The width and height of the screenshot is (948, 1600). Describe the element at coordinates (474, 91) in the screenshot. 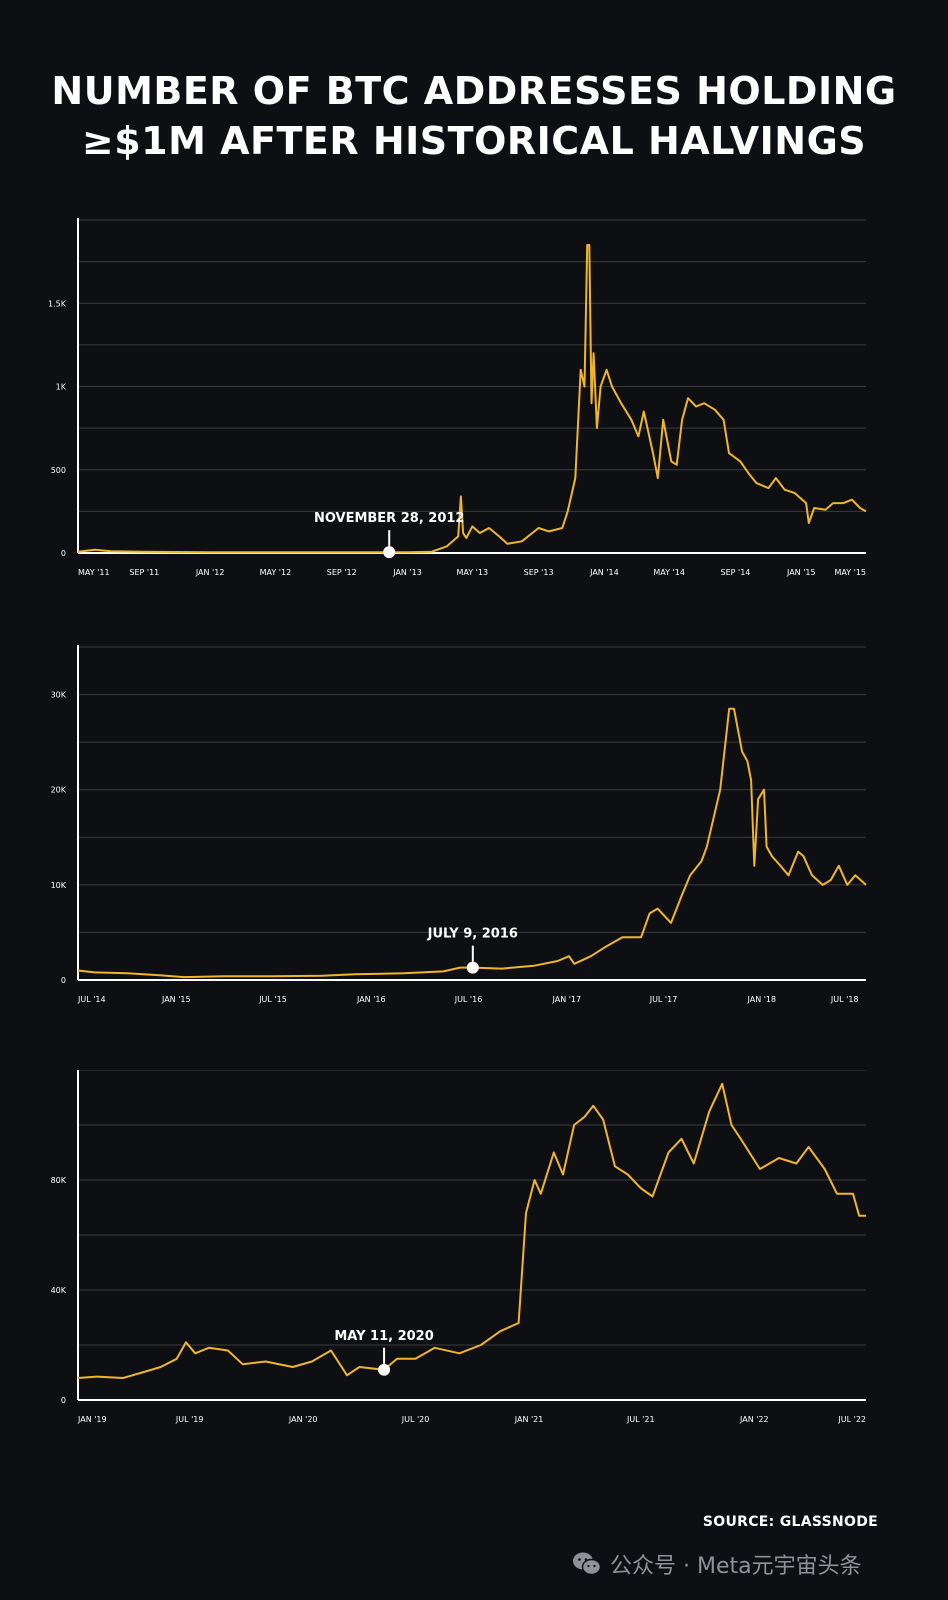

I see `chart-title-line-1: NUMBER OF BTC ADDRESSES HOLDING` at that location.